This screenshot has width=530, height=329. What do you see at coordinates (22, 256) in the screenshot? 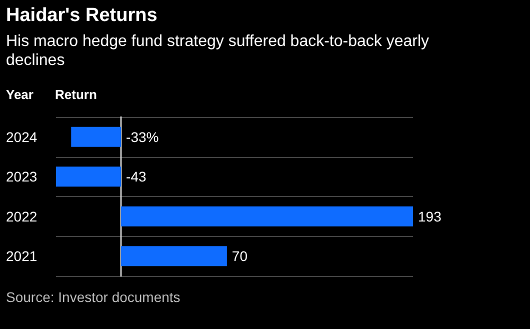
I see `y-tick-label: 2021` at bounding box center [22, 256].